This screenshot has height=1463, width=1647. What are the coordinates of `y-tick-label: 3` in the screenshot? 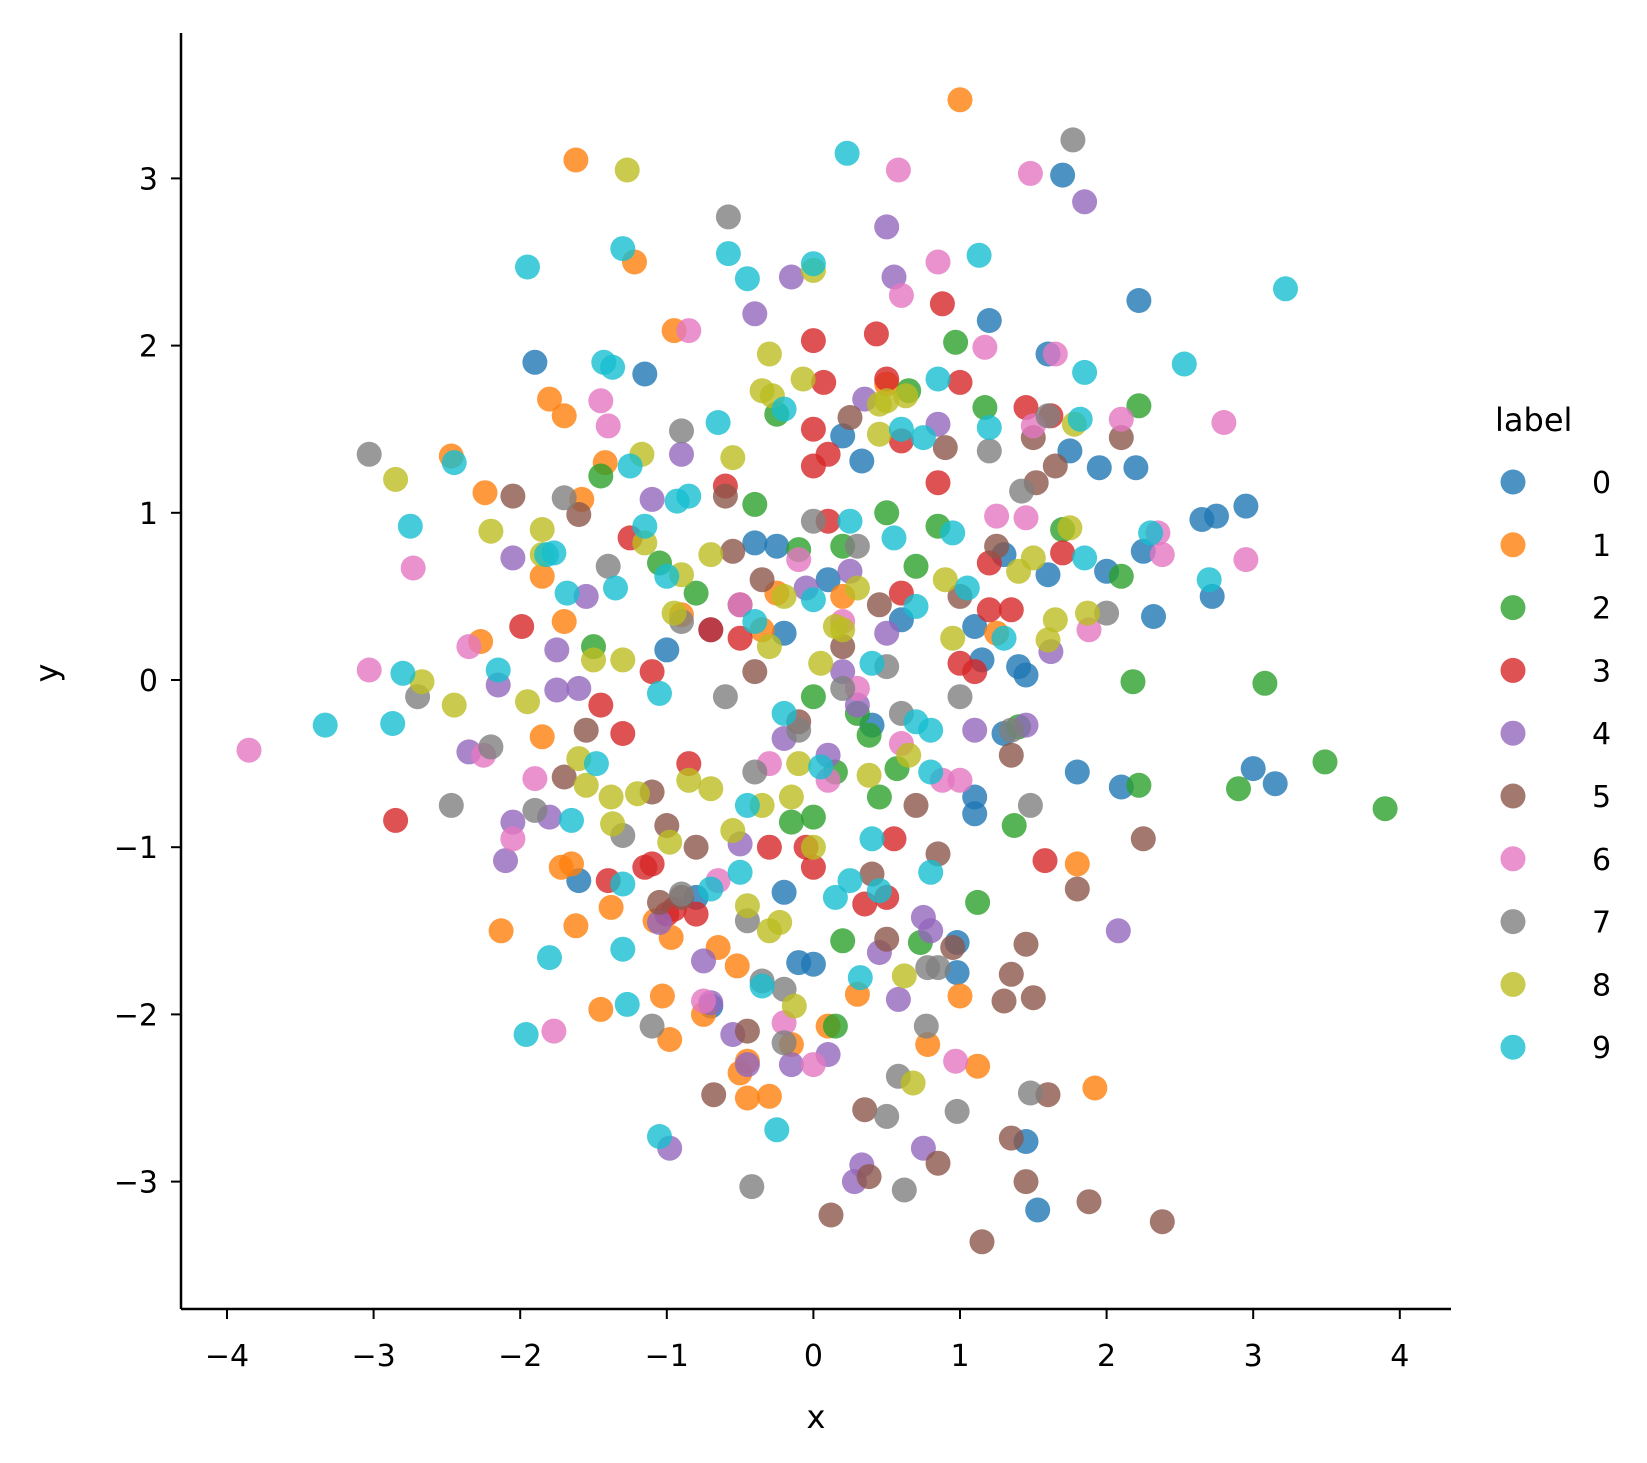 It's located at (148, 179).